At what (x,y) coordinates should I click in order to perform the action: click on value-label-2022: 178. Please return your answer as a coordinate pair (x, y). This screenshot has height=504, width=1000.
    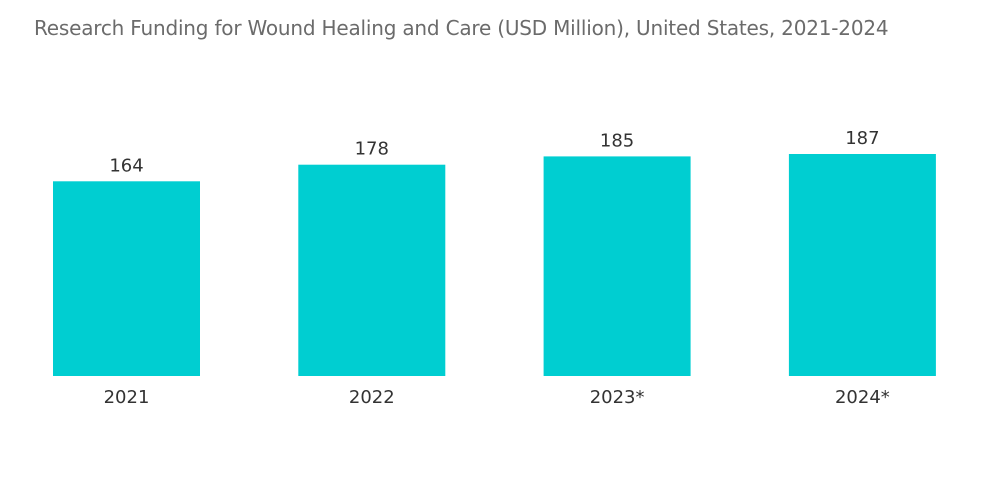
    Looking at the image, I should click on (372, 149).